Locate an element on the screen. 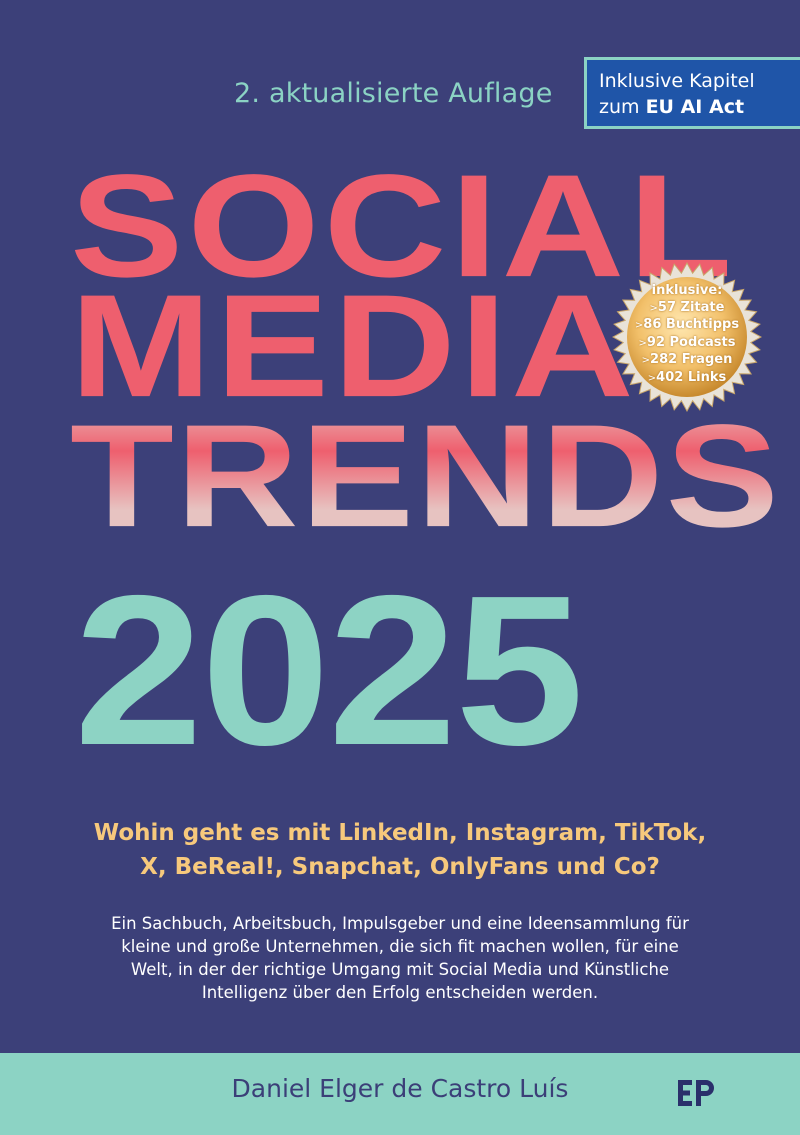  footer-band is located at coordinates (400, 1094).